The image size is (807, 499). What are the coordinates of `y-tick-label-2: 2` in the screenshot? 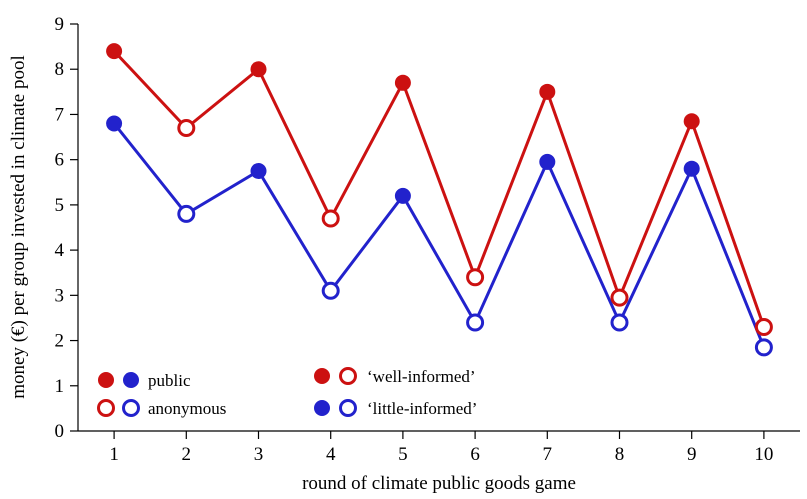 It's located at (60, 341).